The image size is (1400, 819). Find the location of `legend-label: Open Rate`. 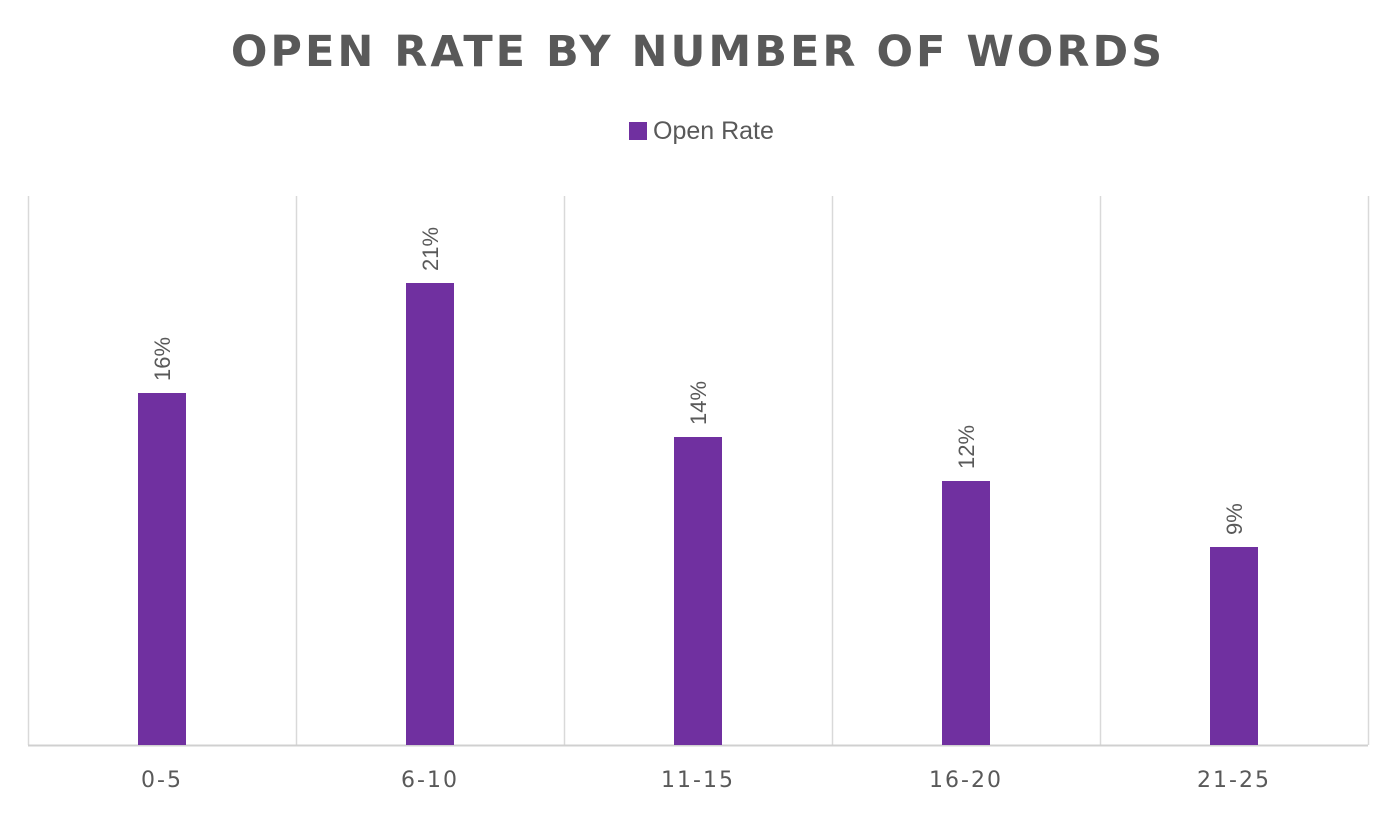

legend-label: Open Rate is located at coordinates (713, 131).